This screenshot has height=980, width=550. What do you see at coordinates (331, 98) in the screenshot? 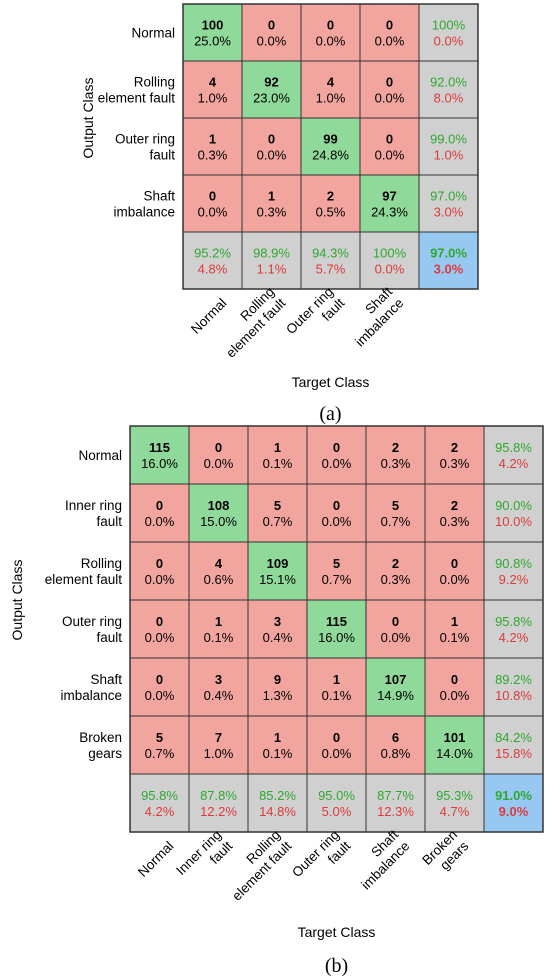
I see `cell-percent: 1.0%` at bounding box center [331, 98].